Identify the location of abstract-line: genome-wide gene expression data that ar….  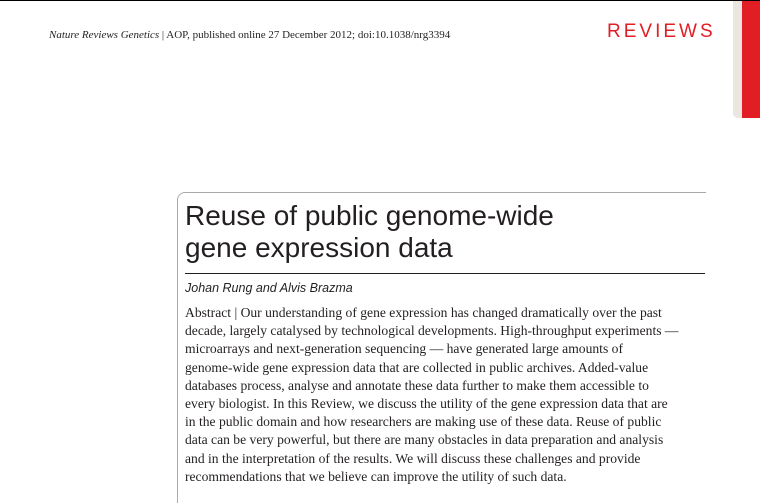
(417, 367).